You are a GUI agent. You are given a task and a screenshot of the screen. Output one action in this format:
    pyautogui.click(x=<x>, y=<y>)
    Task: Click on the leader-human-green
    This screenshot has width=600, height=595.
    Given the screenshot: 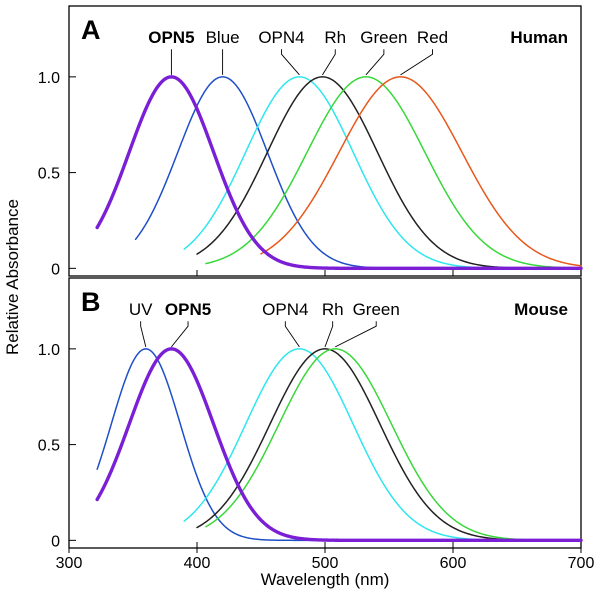 What is the action you would take?
    pyautogui.click(x=375, y=62)
    